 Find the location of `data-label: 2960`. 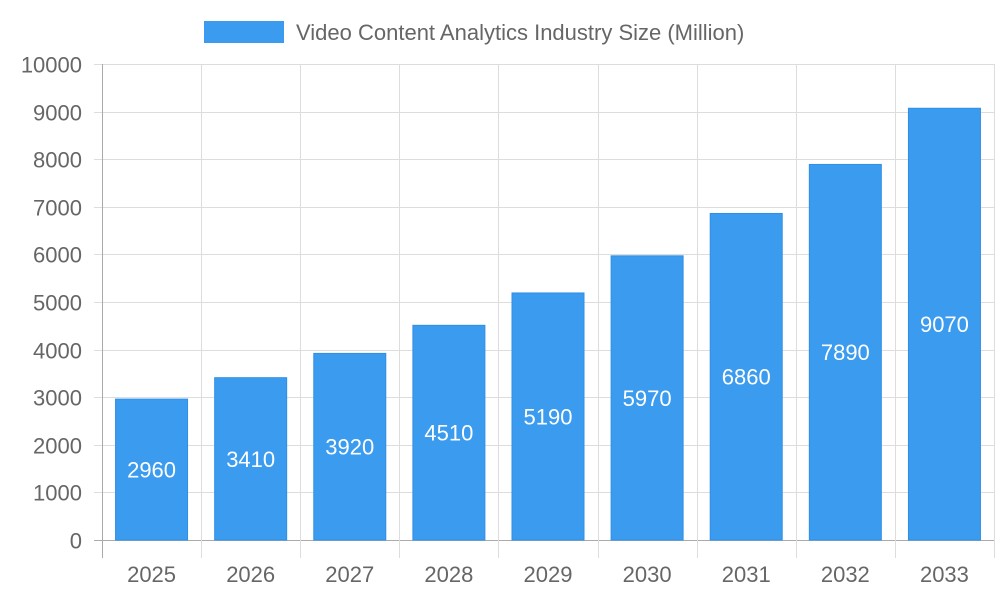

data-label: 2960 is located at coordinates (151, 470).